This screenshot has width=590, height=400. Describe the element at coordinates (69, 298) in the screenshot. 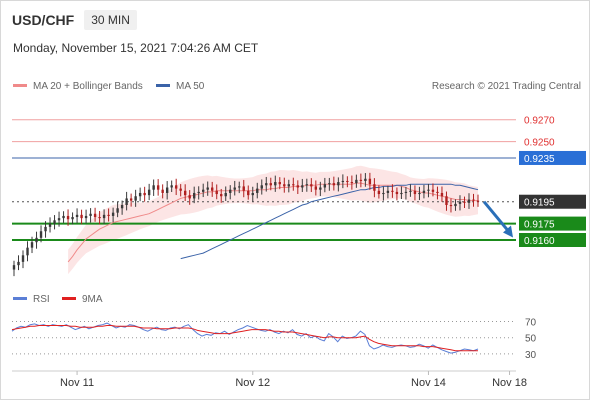

I see `rsi-ma-legend-swatch` at that location.